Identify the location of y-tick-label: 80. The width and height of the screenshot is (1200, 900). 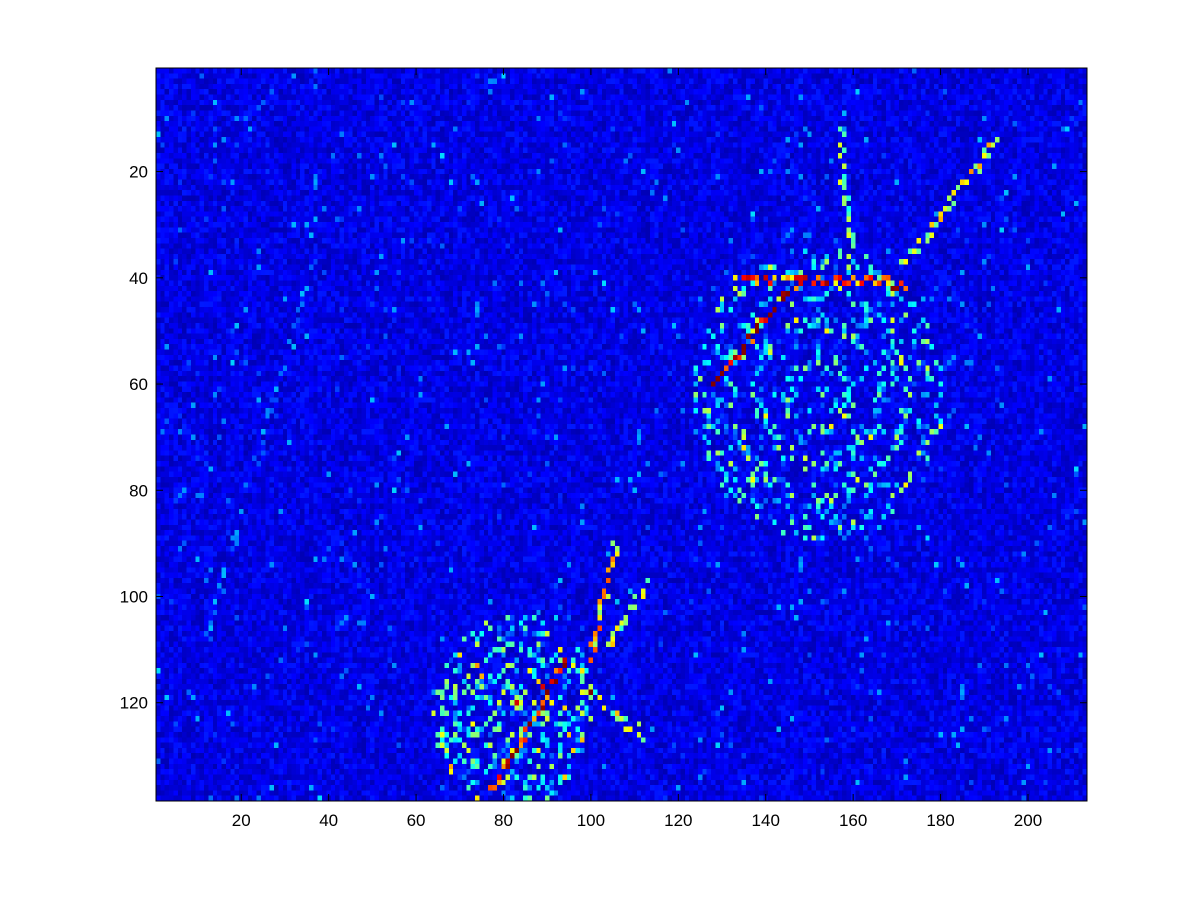
(138, 490).